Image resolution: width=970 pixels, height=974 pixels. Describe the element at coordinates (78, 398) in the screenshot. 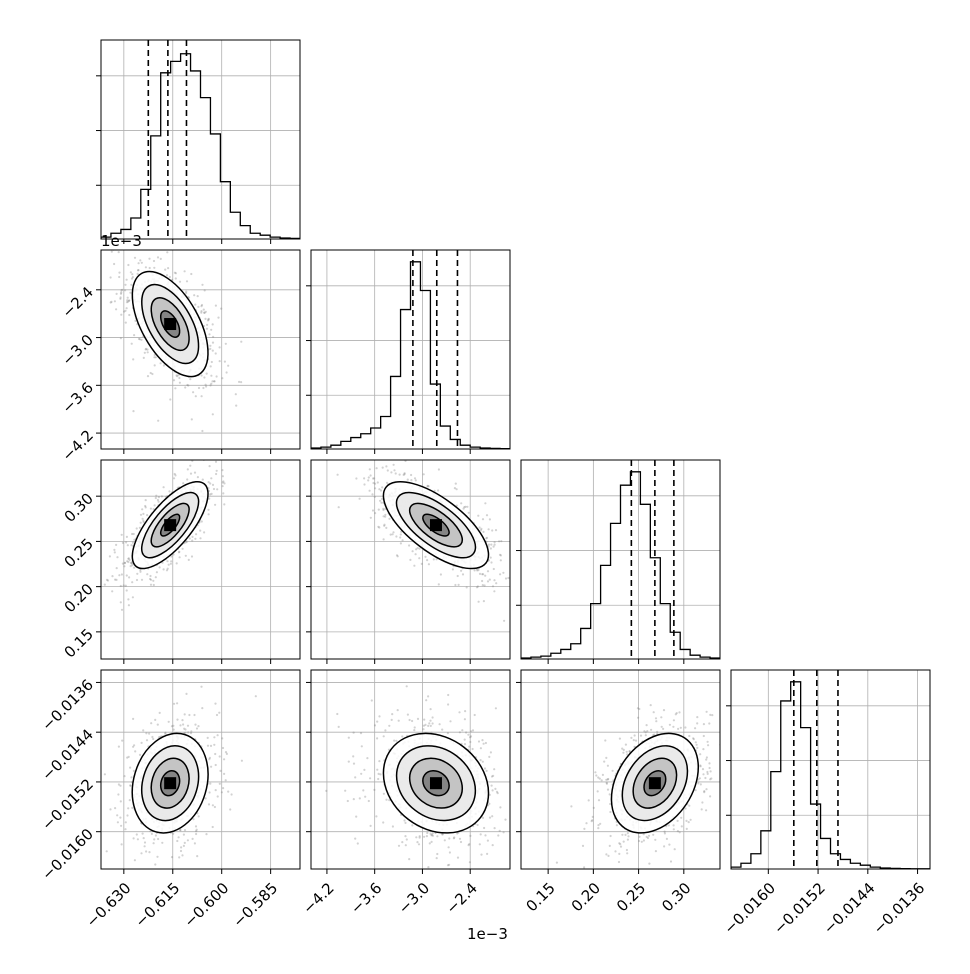

I see `y-tick-label: −3.6` at that location.